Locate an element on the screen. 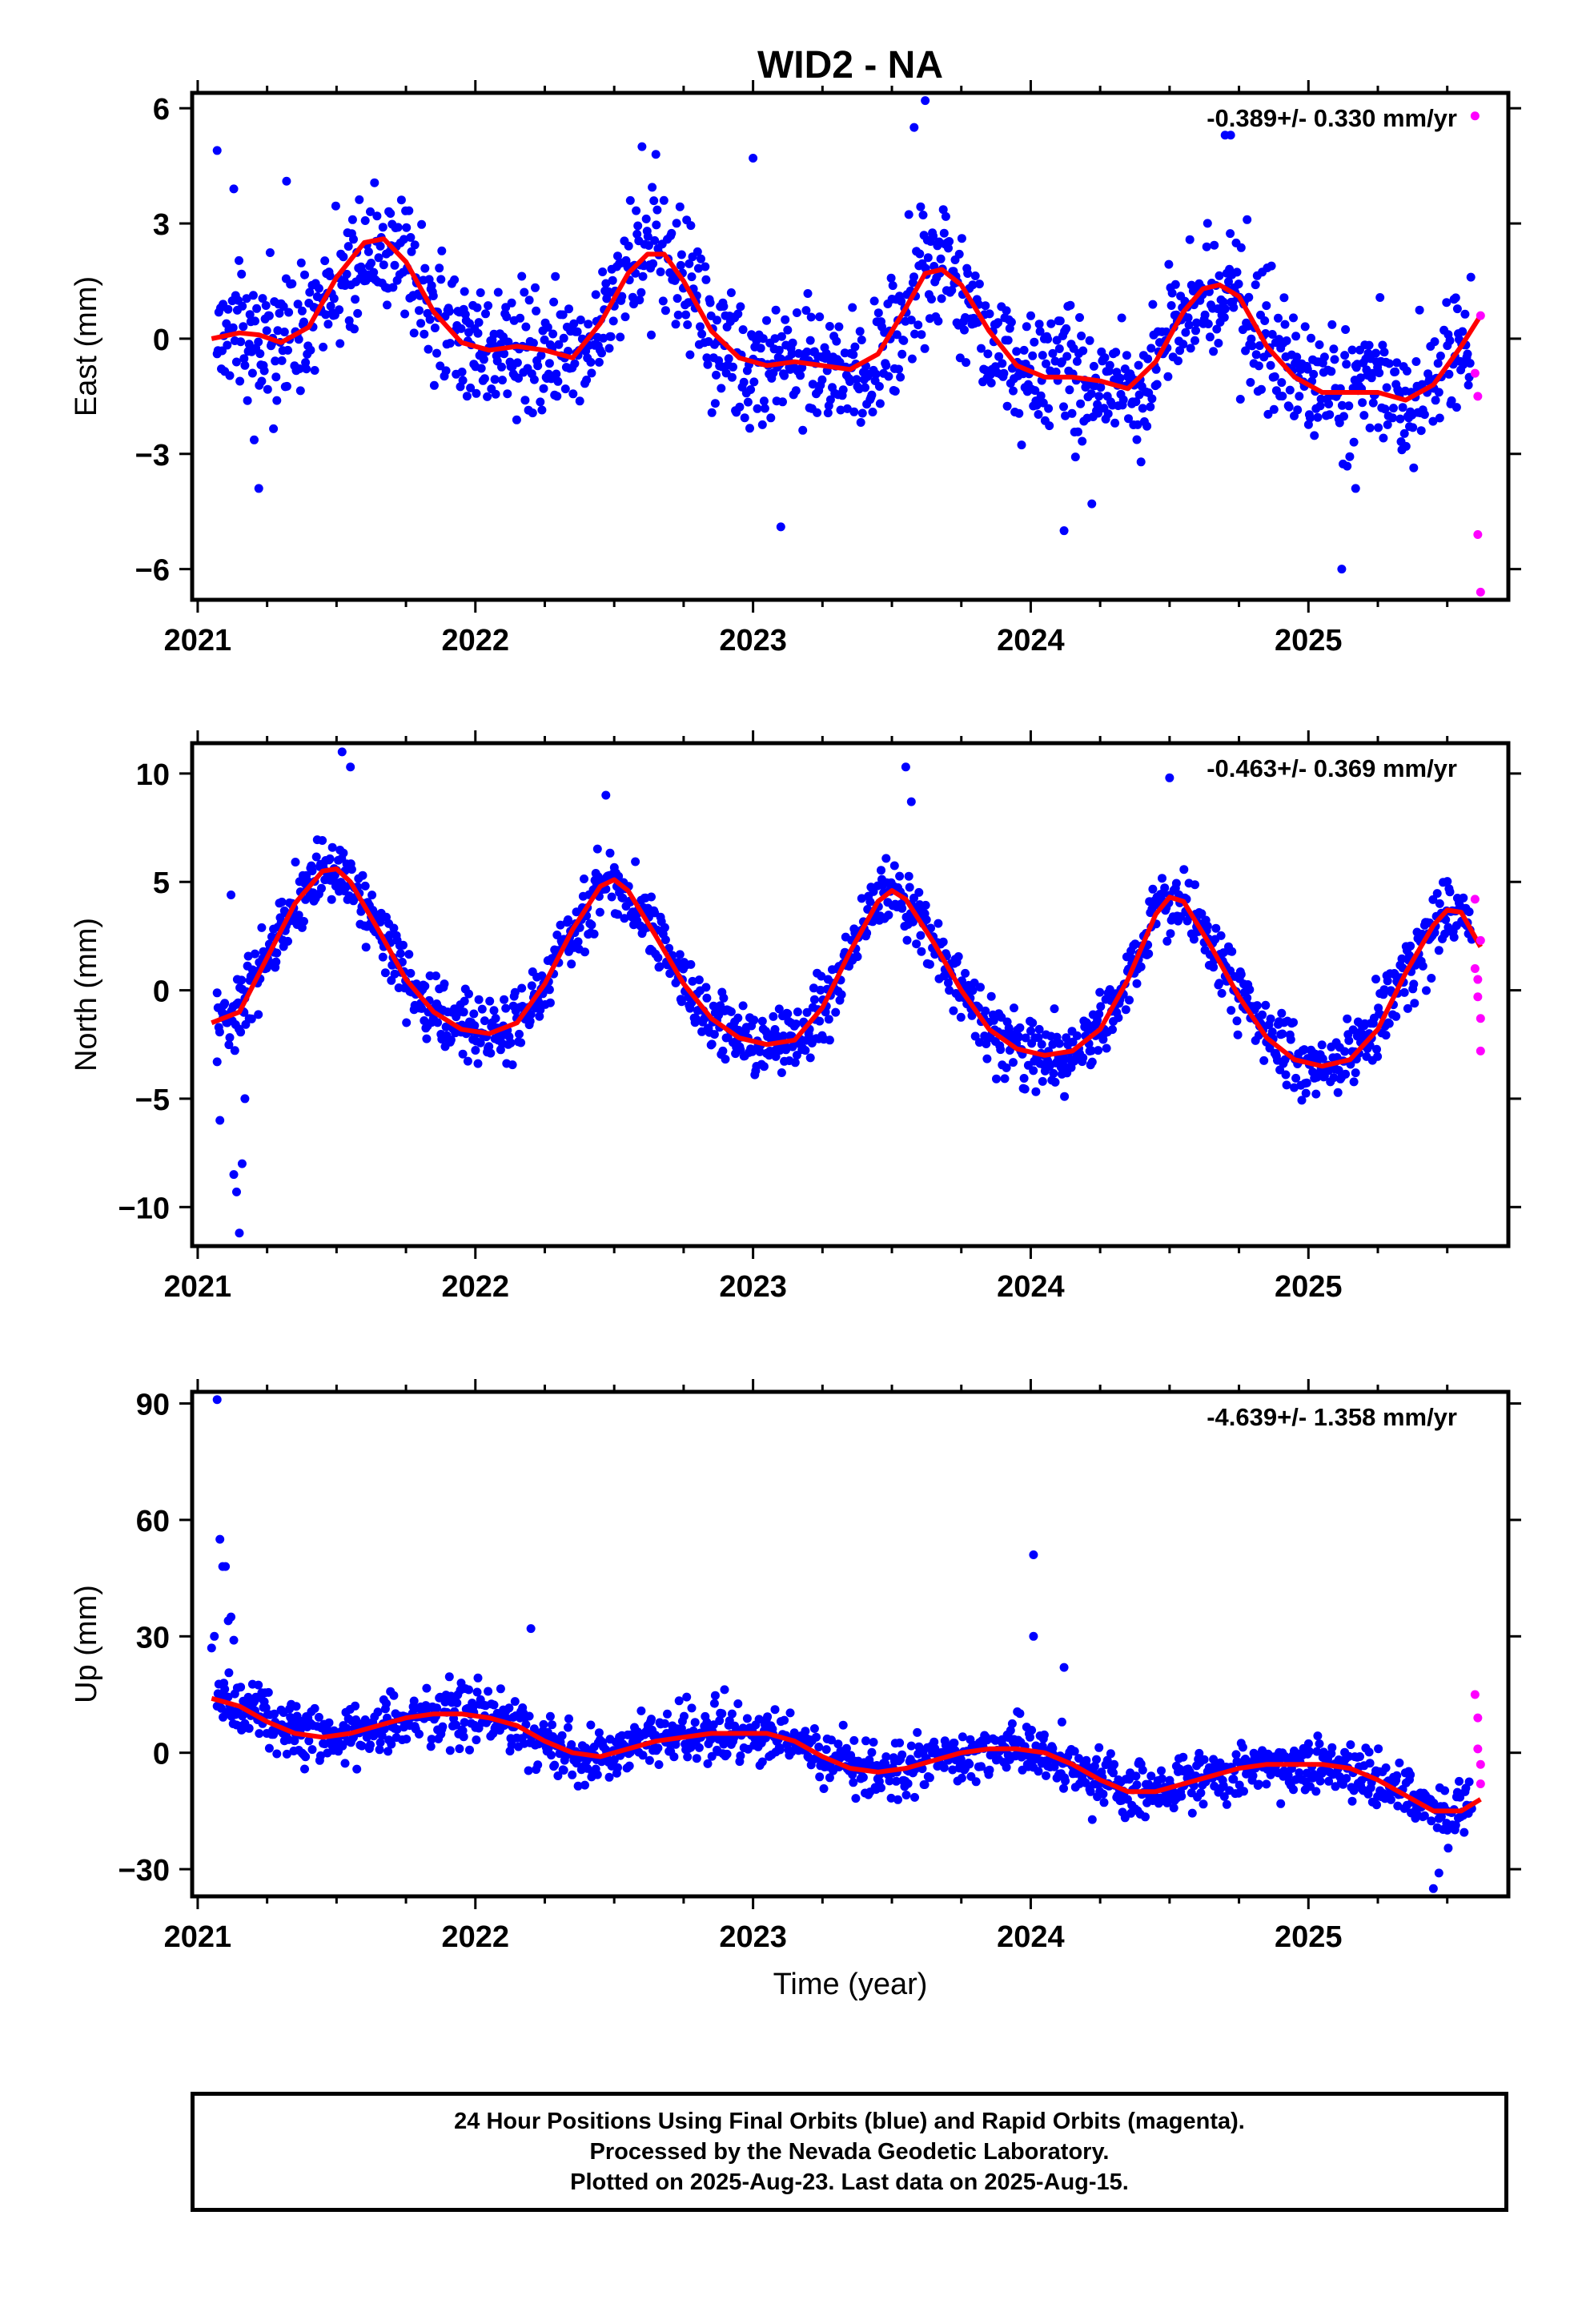  x-tick-label: 2024 is located at coordinates (1031, 640).